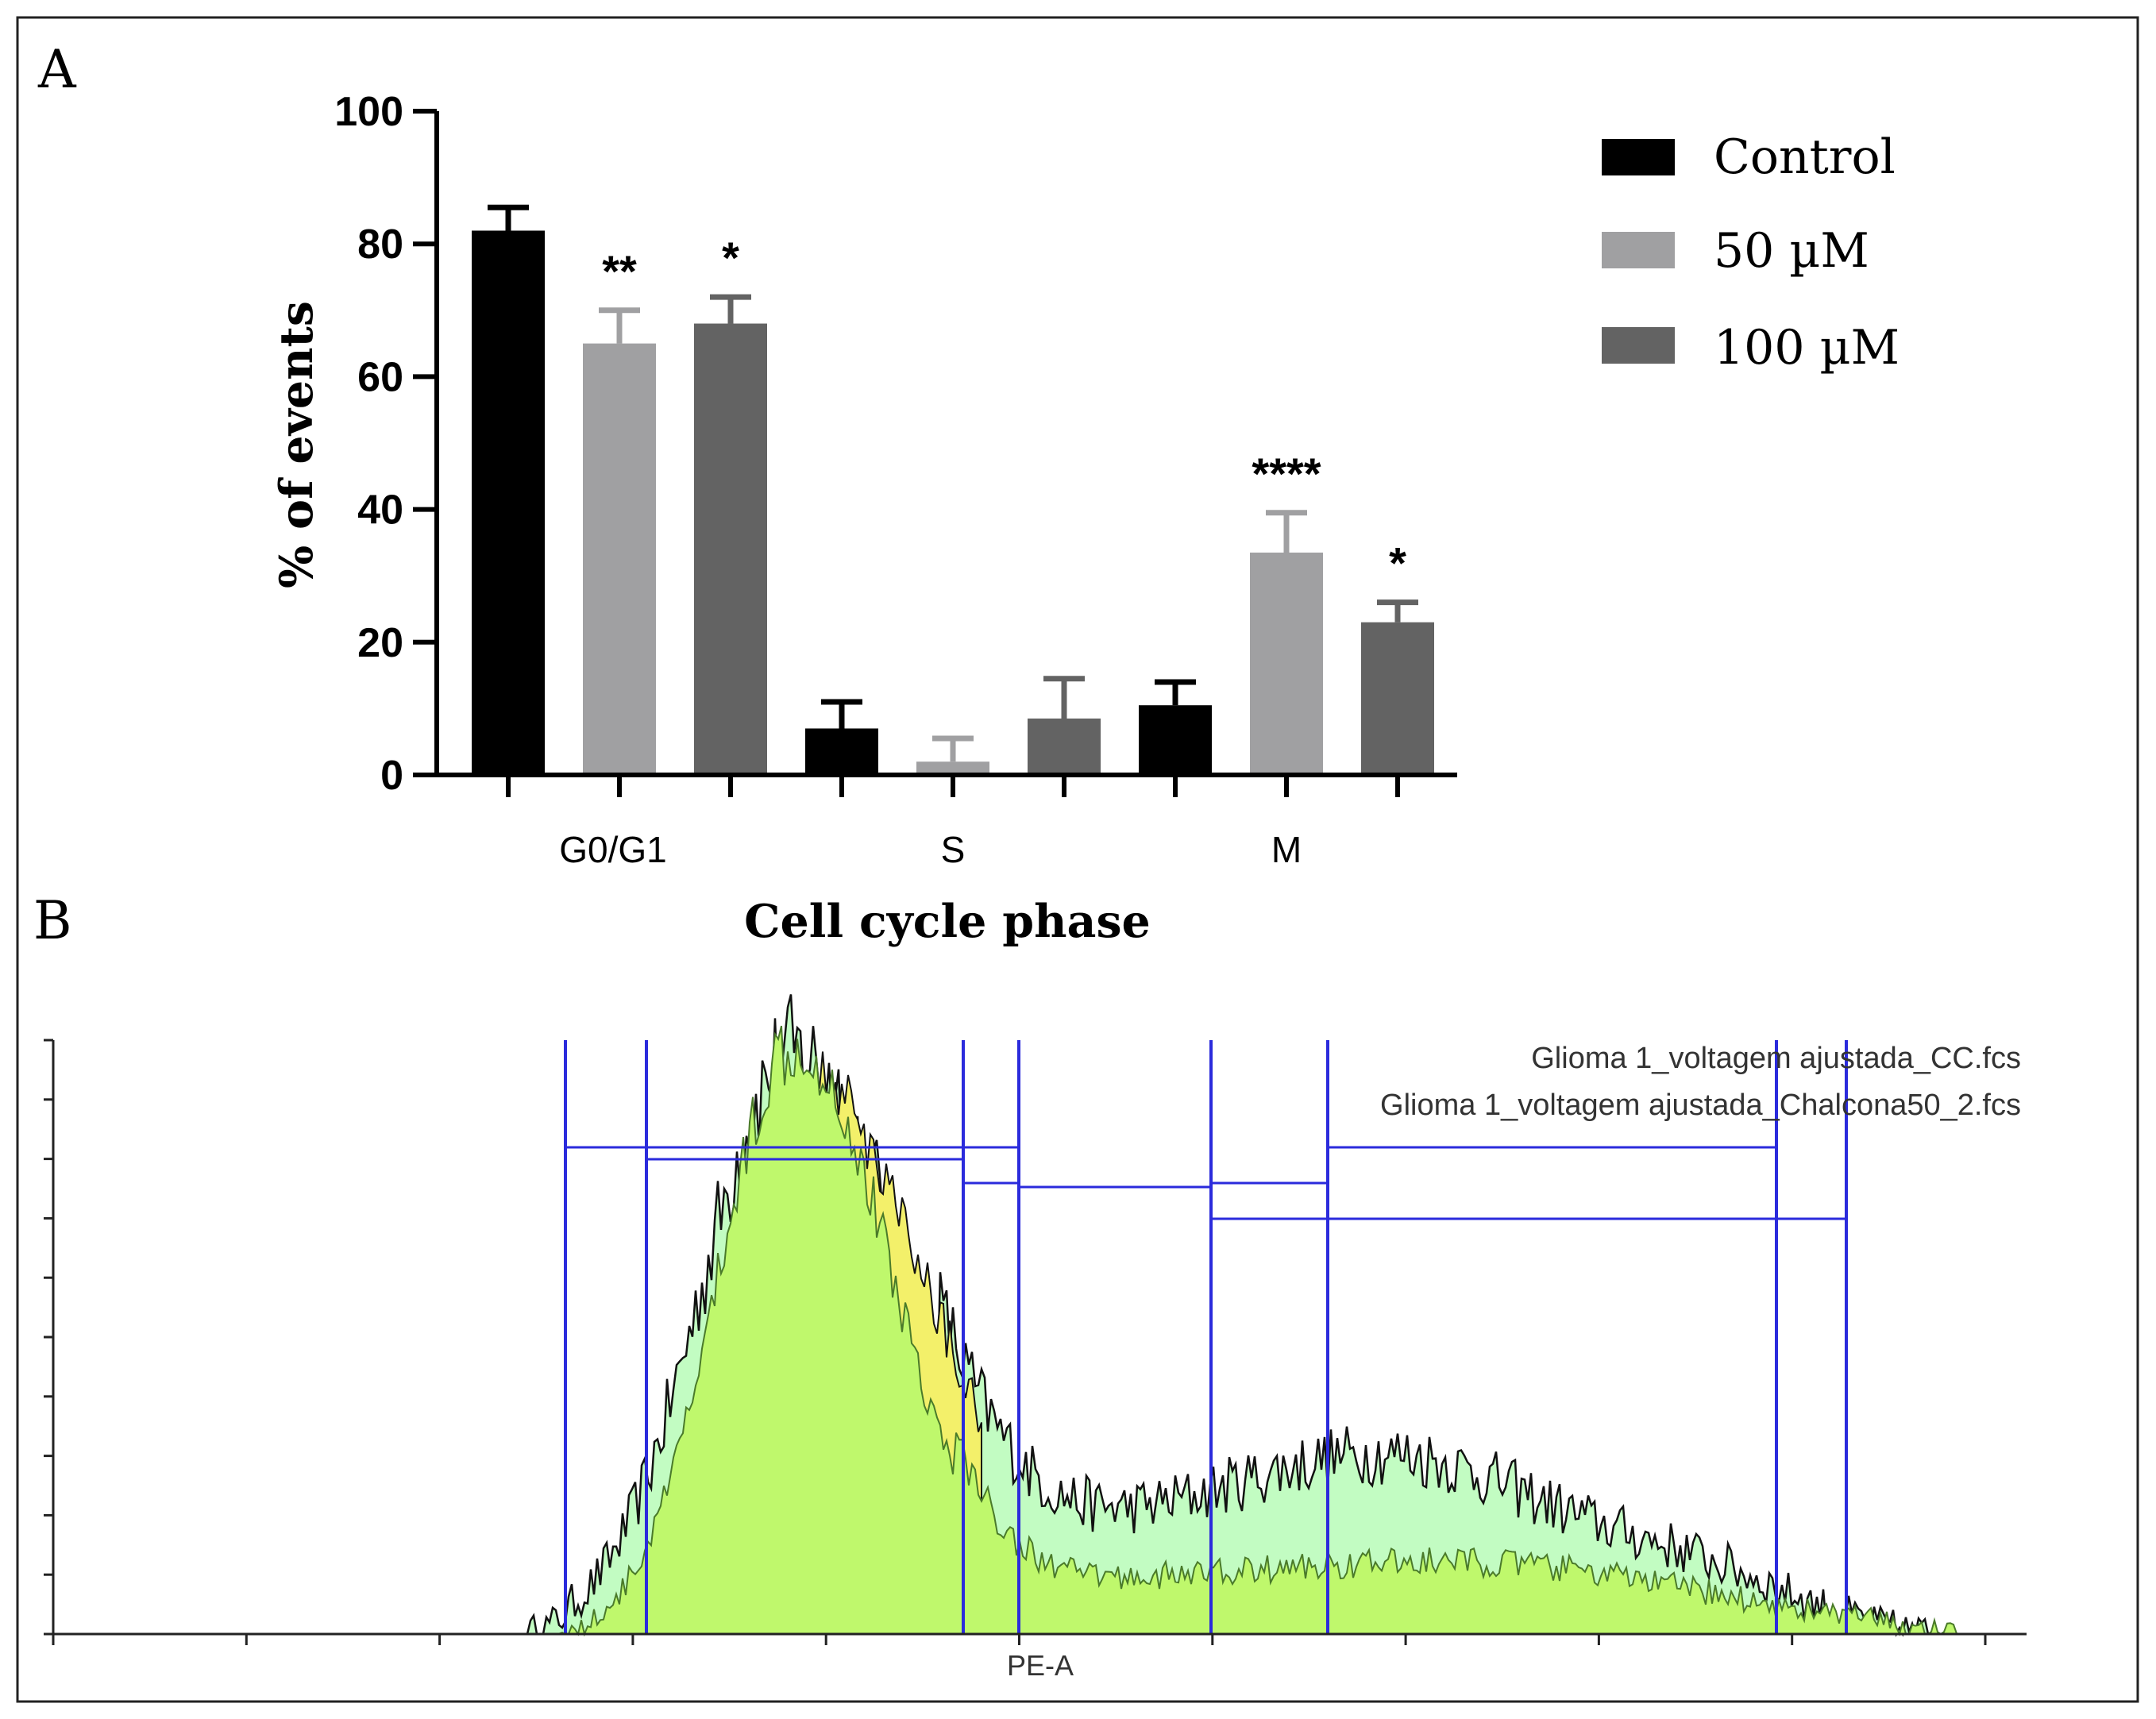  What do you see at coordinates (1792, 251) in the screenshot?
I see `legend-label-50um: 50 µM` at bounding box center [1792, 251].